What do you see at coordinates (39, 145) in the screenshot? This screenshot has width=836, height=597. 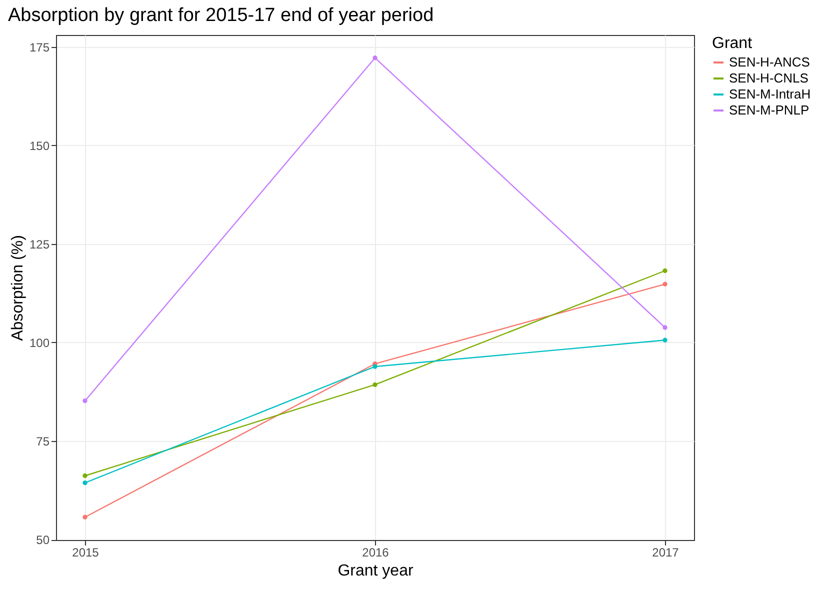 I see `y-tick-label: 150` at bounding box center [39, 145].